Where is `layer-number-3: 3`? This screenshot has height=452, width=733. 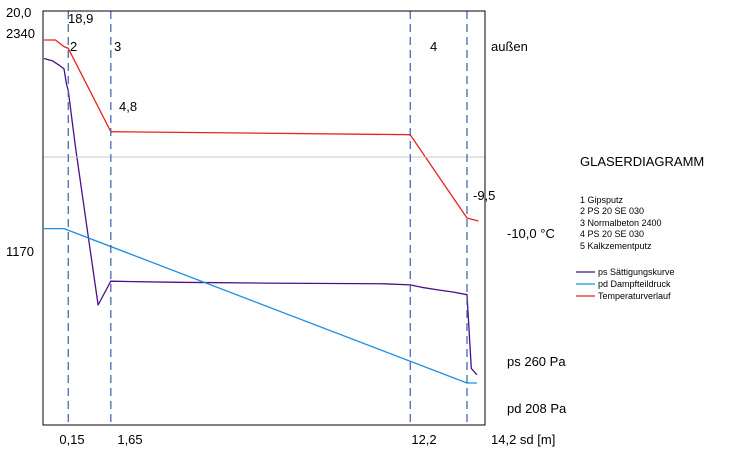
layer-number-3: 3 is located at coordinates (117, 46).